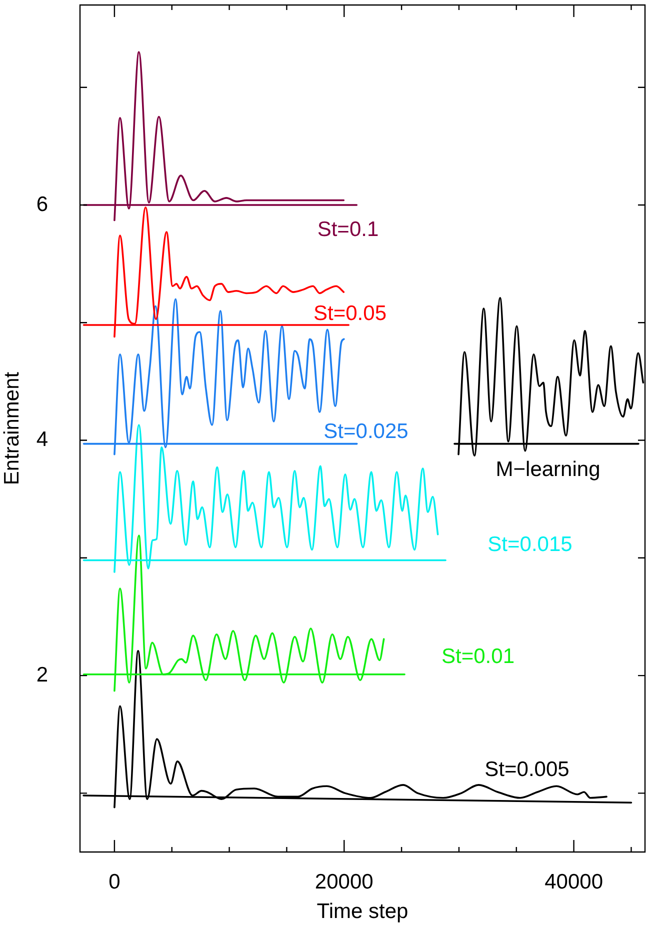 Image resolution: width=656 pixels, height=931 pixels. What do you see at coordinates (114, 882) in the screenshot?
I see `x-tick-label: 0` at bounding box center [114, 882].